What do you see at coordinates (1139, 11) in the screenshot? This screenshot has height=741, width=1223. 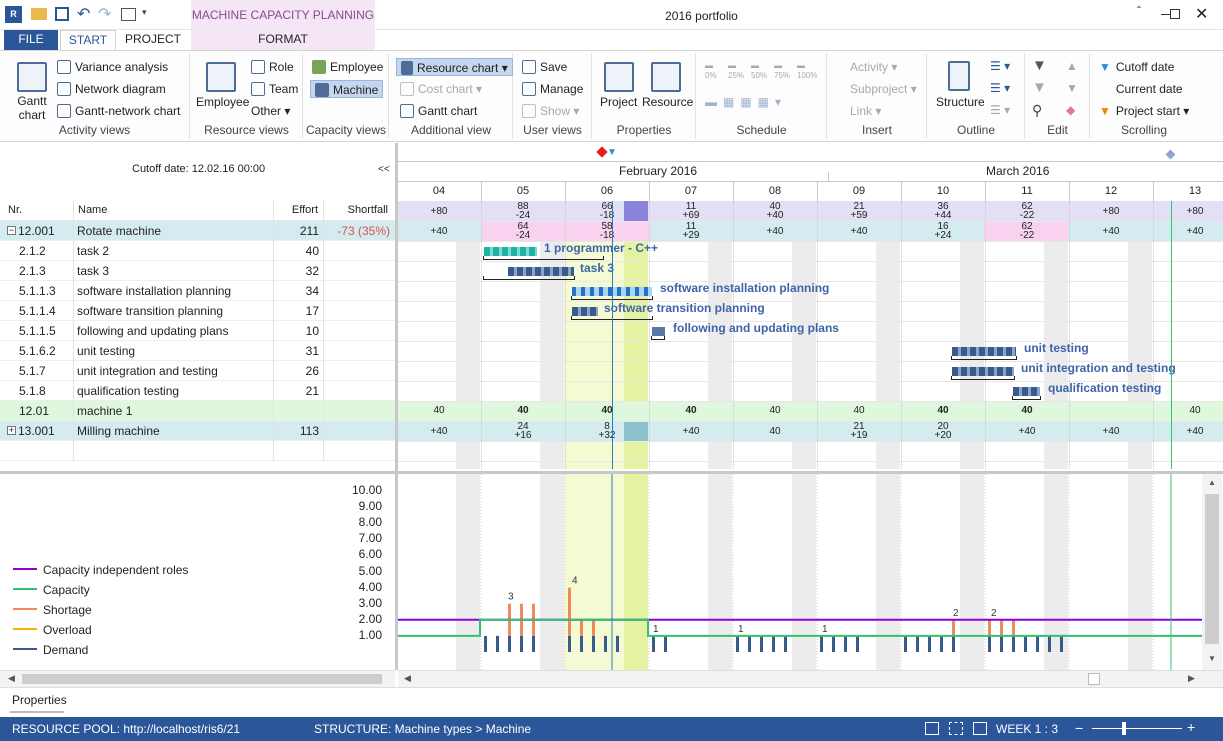 I see `help-icon: ˆ` at bounding box center [1139, 11].